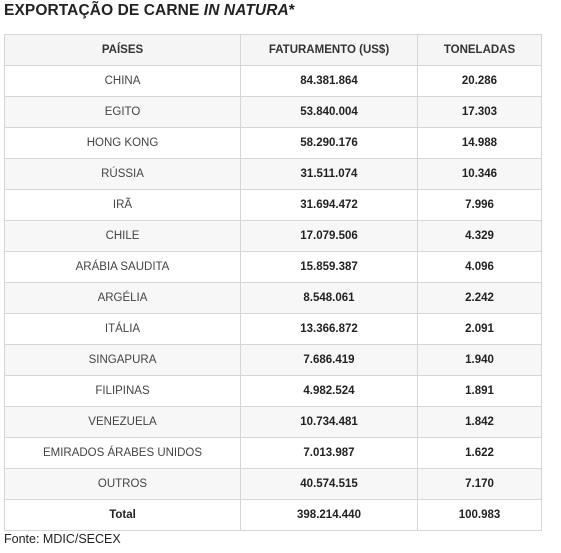 Image resolution: width=561 pixels, height=553 pixels. Describe the element at coordinates (479, 515) in the screenshot. I see `total-tons: 100.983` at that location.